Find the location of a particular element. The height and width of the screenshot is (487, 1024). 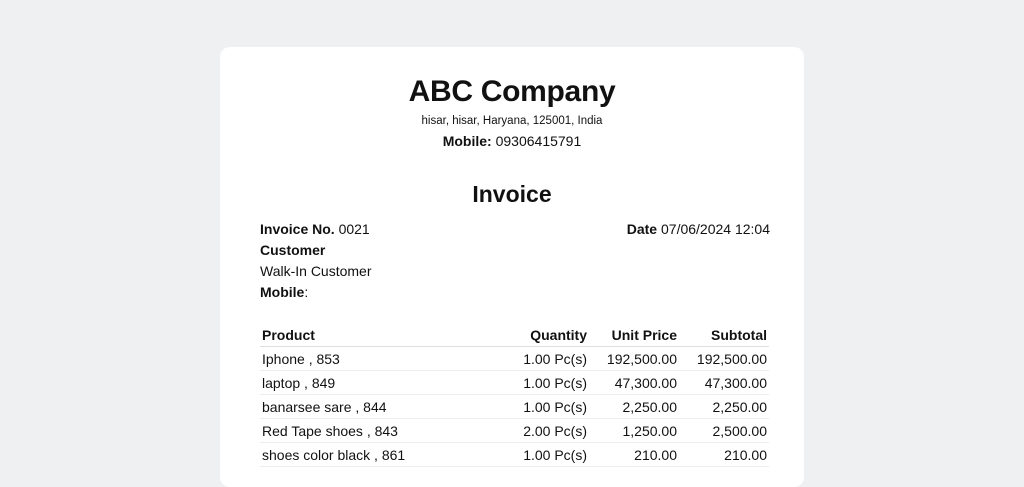

company-address: hisar, hisar, Haryana, 125001, India is located at coordinates (512, 121).